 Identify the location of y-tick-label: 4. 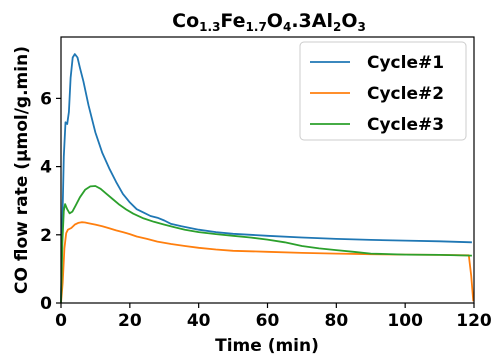
(46, 168).